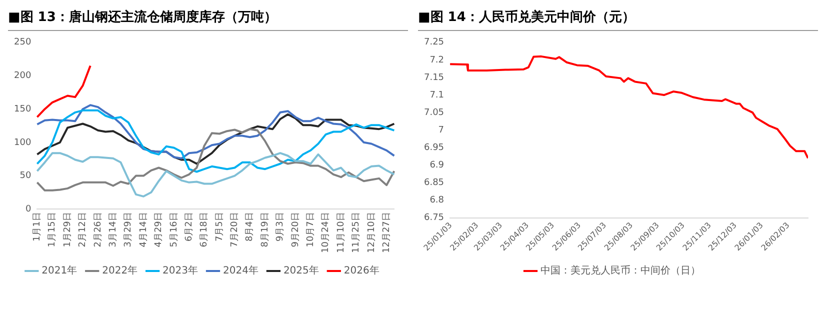 This screenshot has width=830, height=323. What do you see at coordinates (357, 232) in the screenshot?
I see `x-tick-label: 11月25日` at bounding box center [357, 232].